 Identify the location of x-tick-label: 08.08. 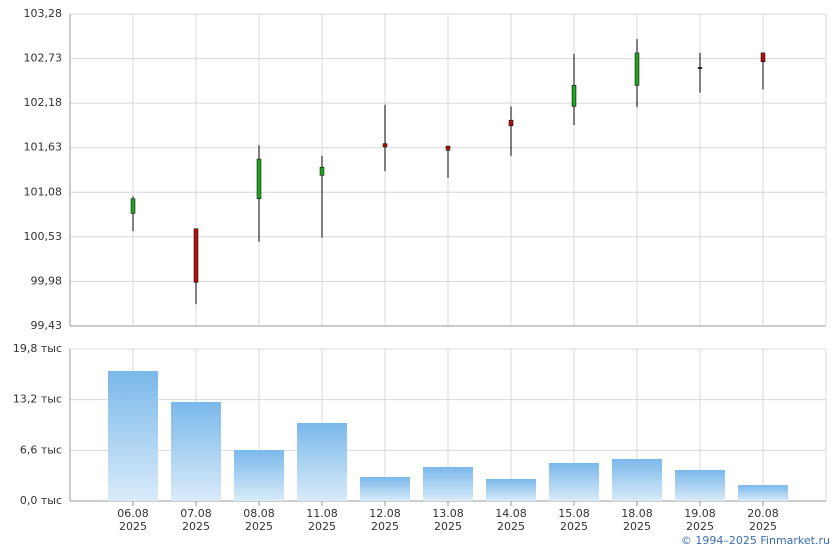
(259, 513).